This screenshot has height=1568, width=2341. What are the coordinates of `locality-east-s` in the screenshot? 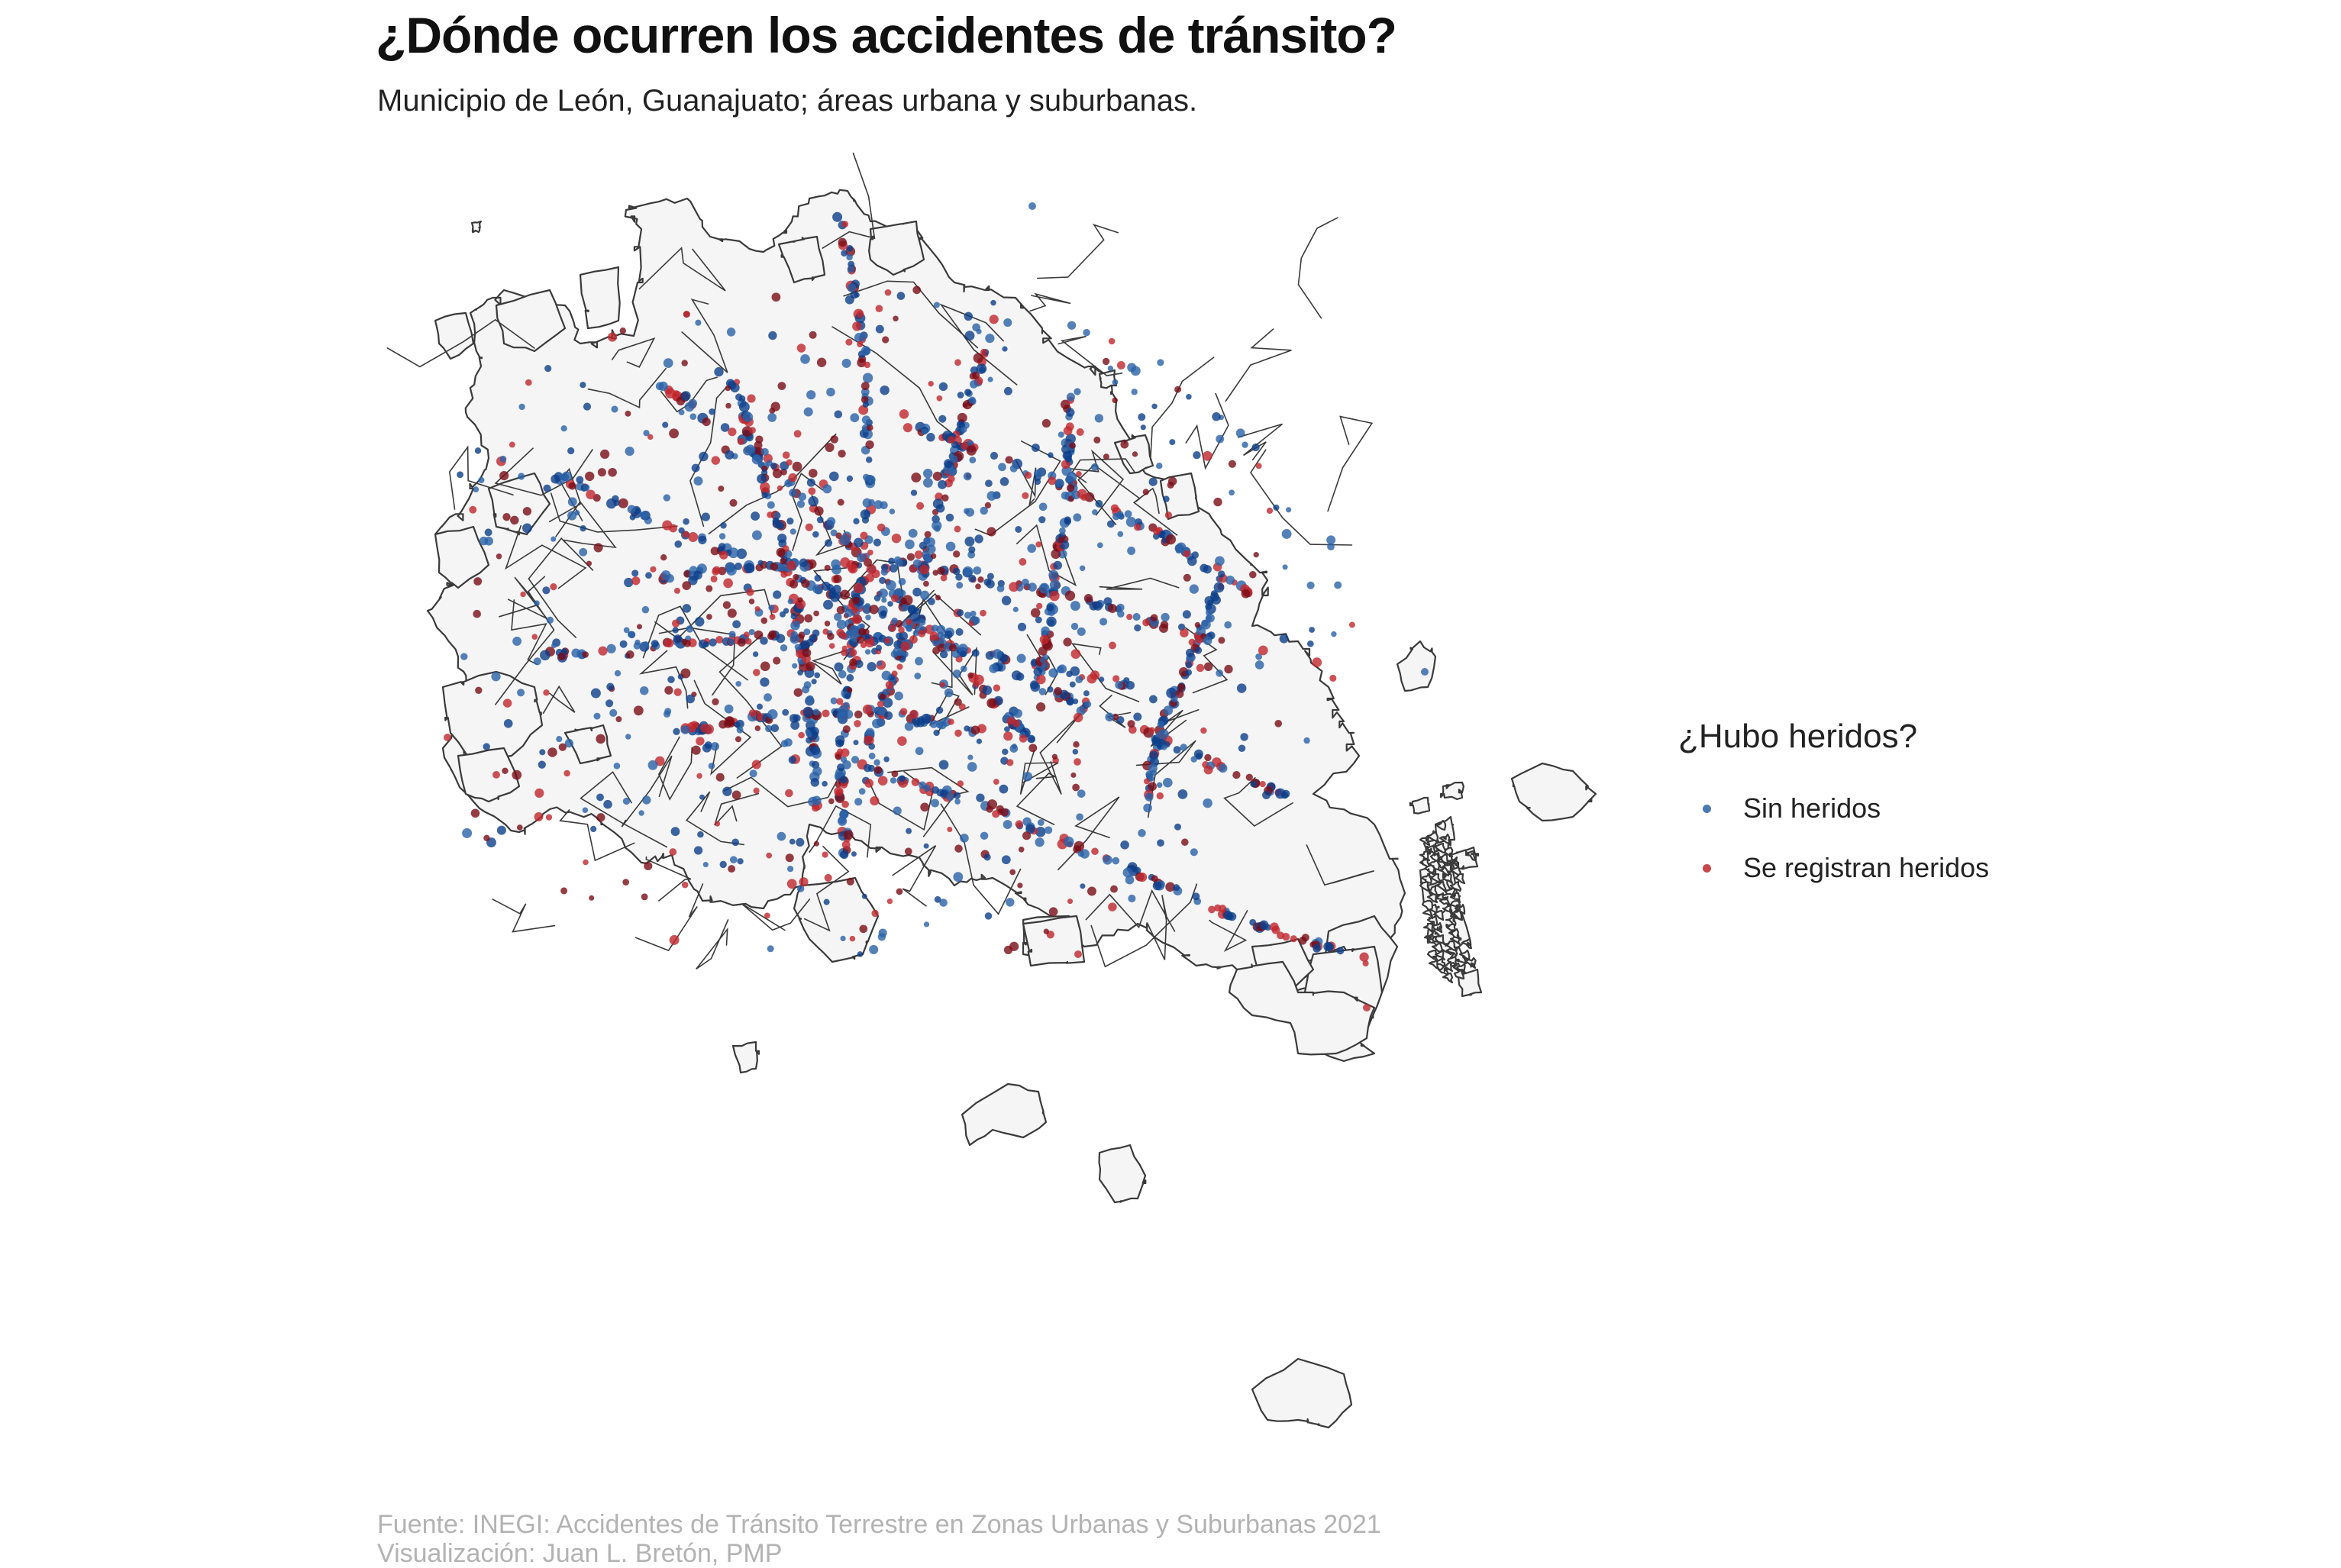 It's located at (1470, 963).